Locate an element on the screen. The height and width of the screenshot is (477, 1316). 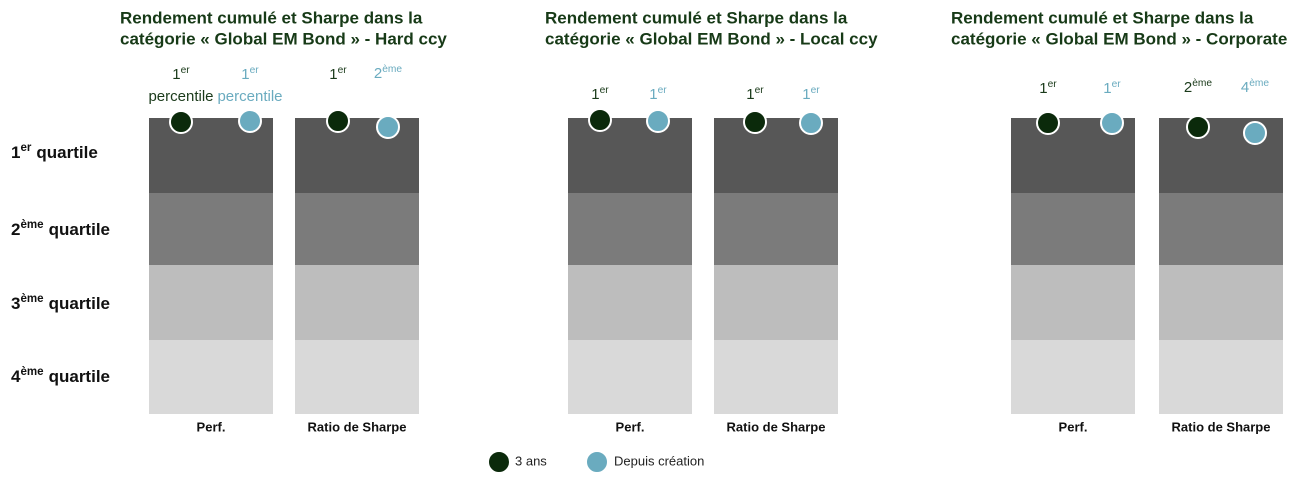
rank-label: 4ème is located at coordinates (1255, 86).